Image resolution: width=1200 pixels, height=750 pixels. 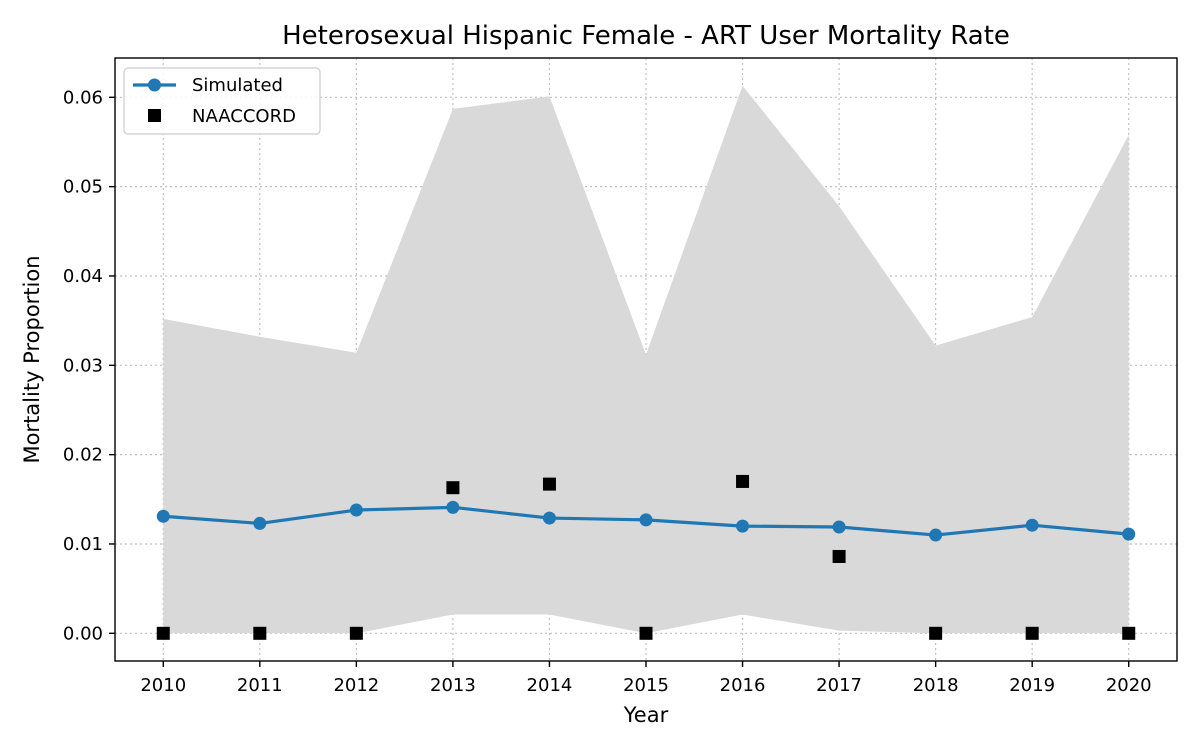 I want to click on y-tick-label: 0.04, so click(x=83, y=276).